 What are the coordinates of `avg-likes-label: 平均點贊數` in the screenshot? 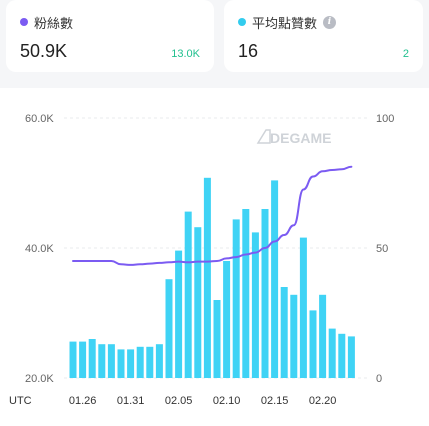 It's located at (285, 23).